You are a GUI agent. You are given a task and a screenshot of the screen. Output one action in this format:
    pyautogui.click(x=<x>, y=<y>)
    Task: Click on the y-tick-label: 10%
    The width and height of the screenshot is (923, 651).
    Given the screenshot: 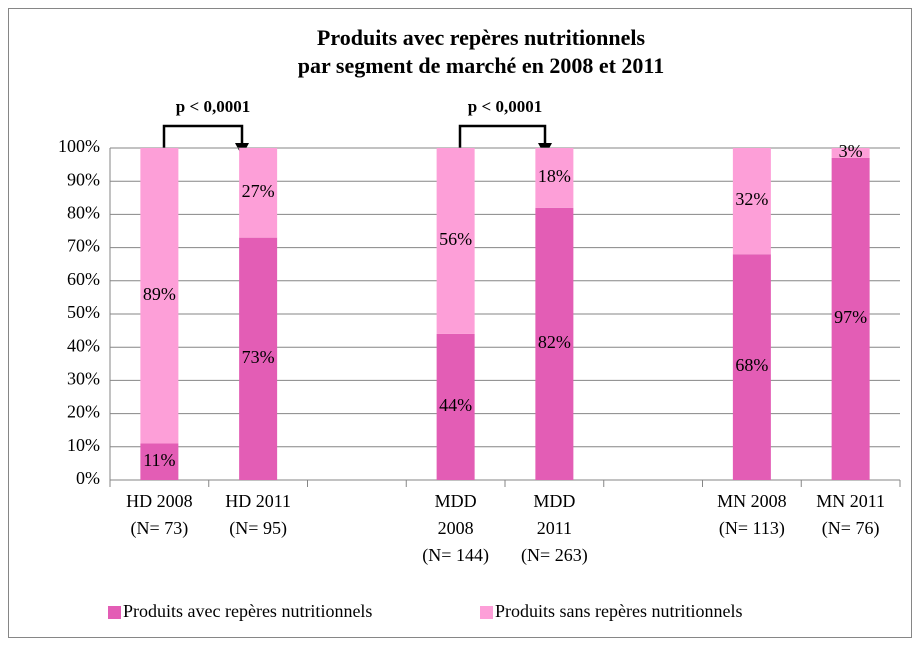 What is the action you would take?
    pyautogui.click(x=83, y=445)
    